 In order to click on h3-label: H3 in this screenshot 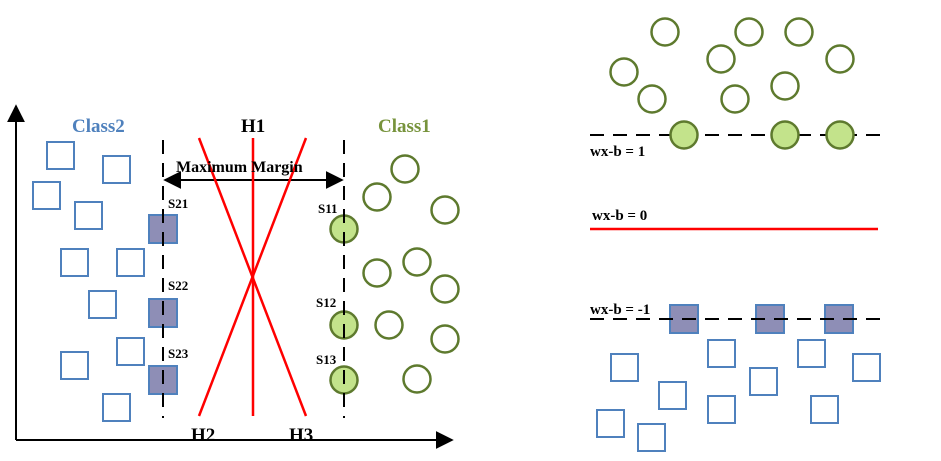, I will do `click(301, 435)`.